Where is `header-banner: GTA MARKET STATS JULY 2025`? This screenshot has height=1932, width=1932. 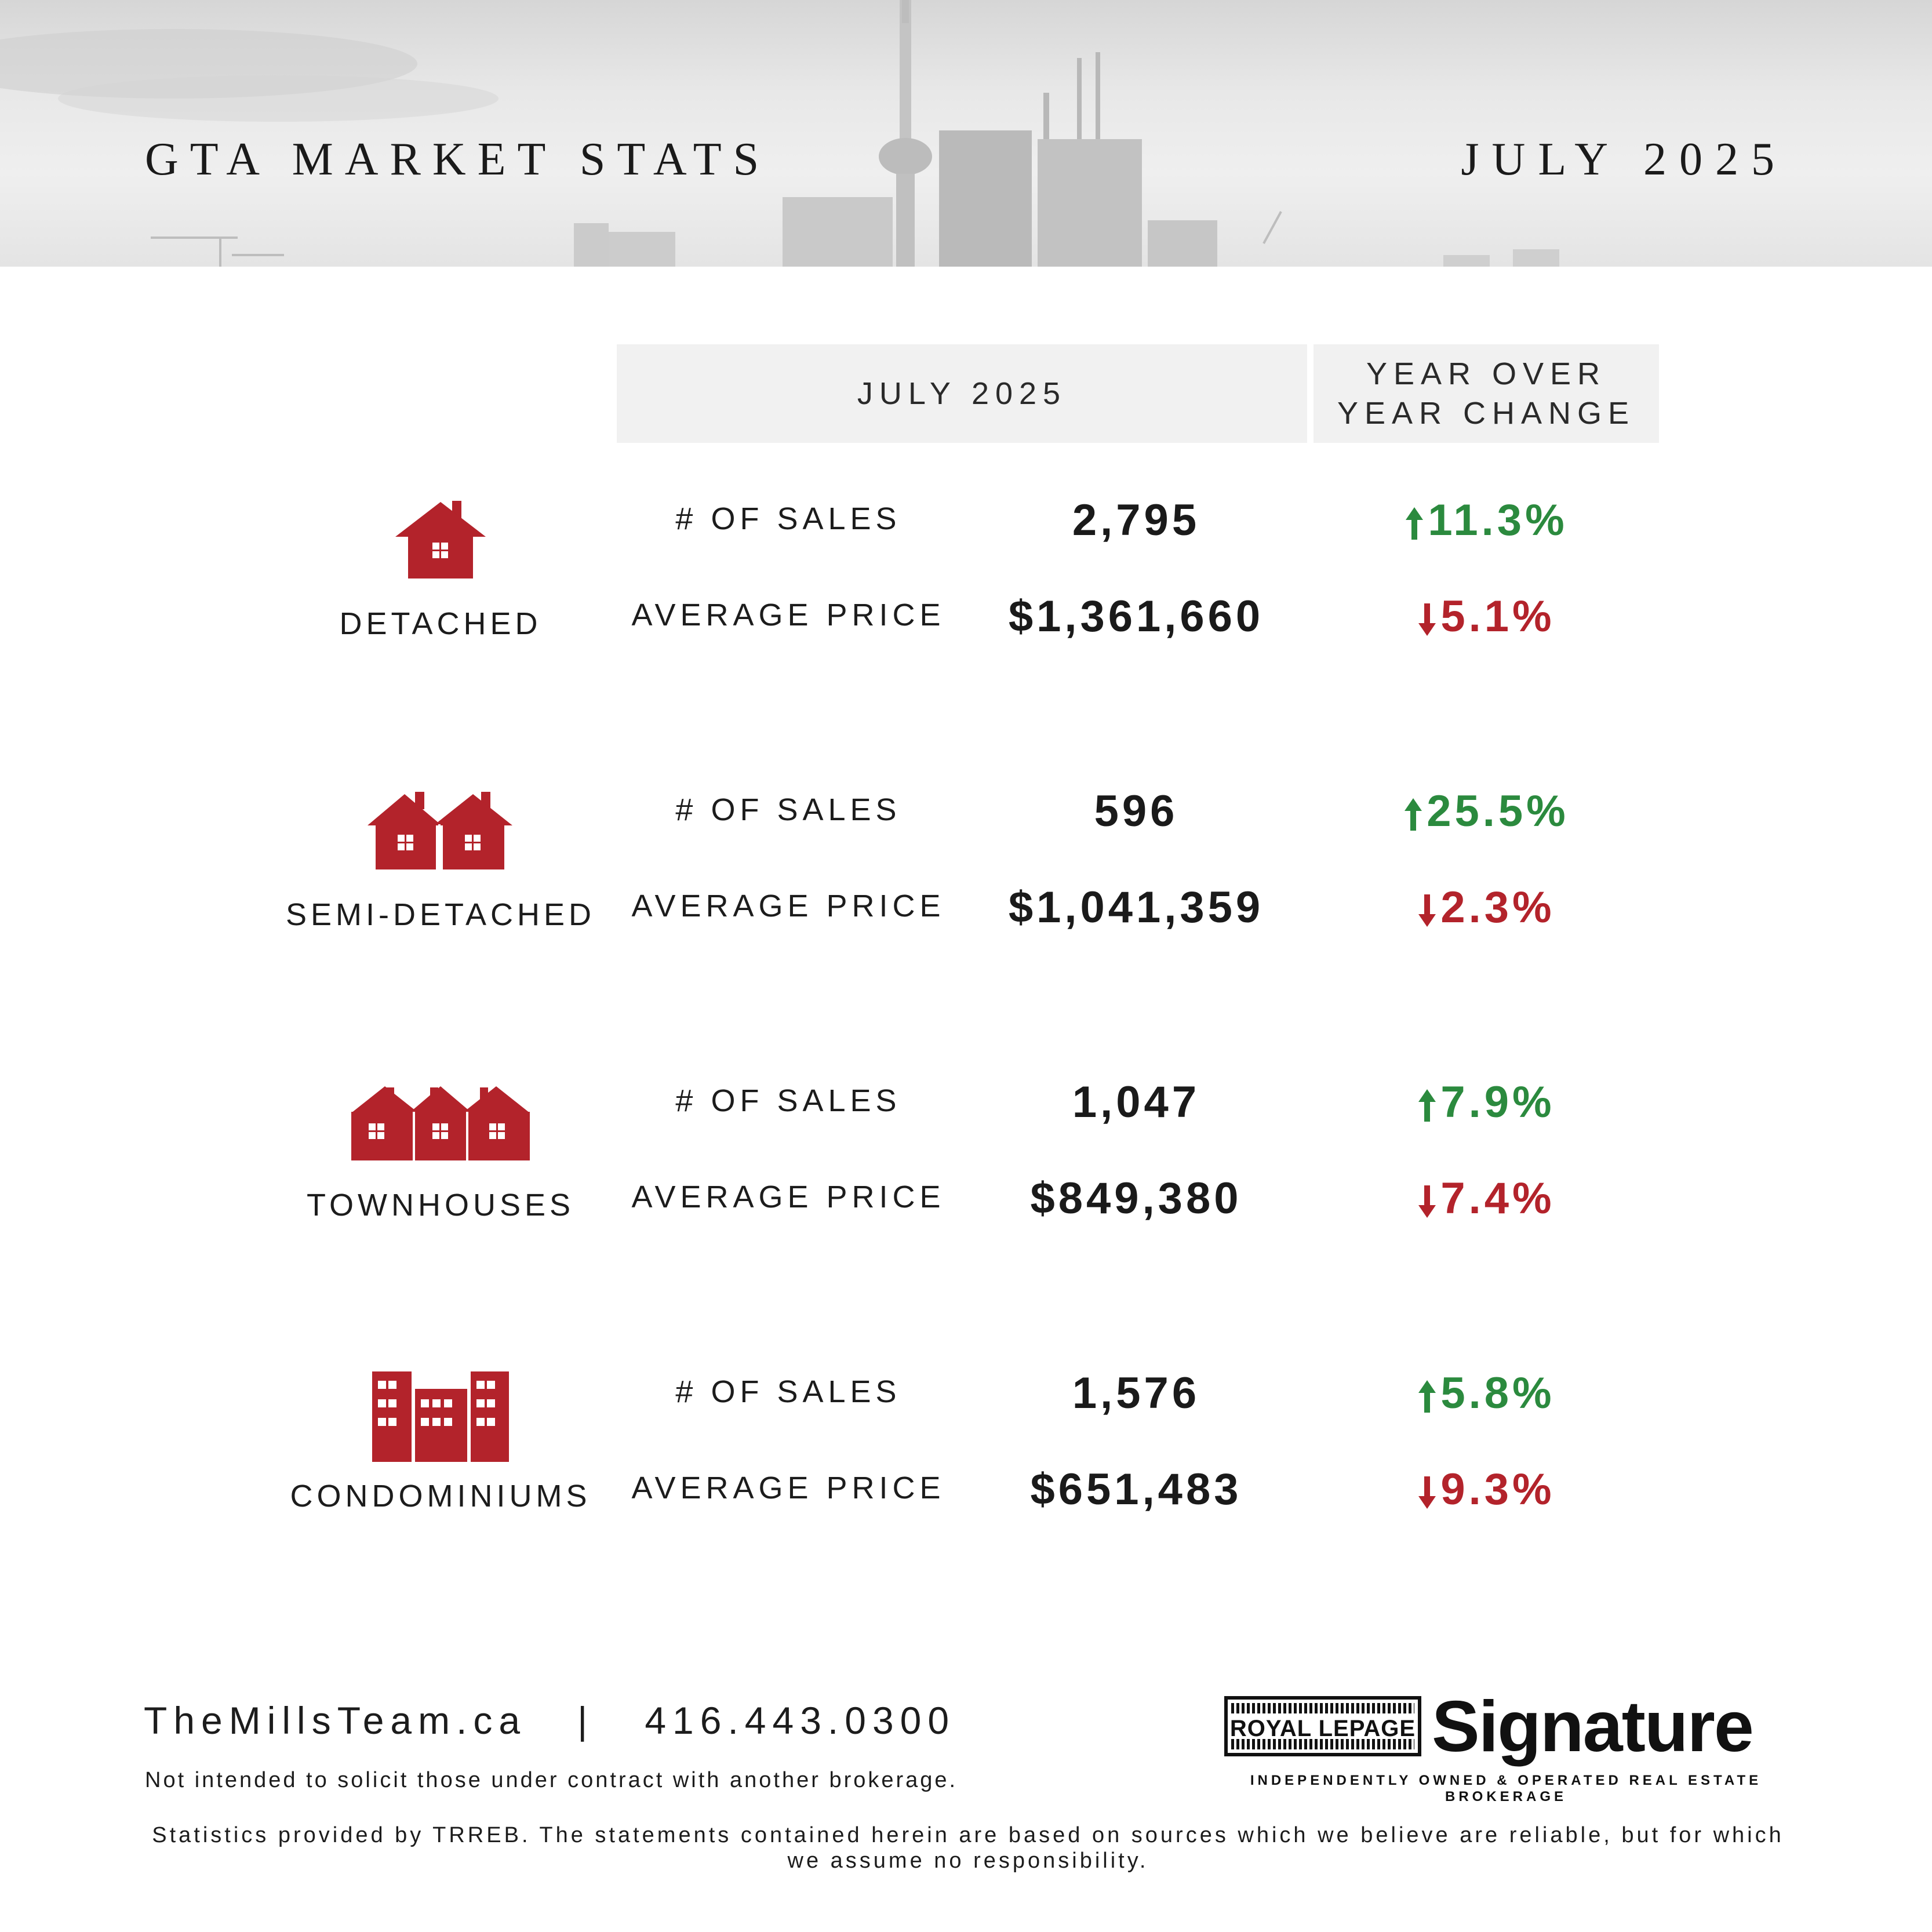
header-banner: GTA MARKET STATS JULY 2025 is located at coordinates (966, 133).